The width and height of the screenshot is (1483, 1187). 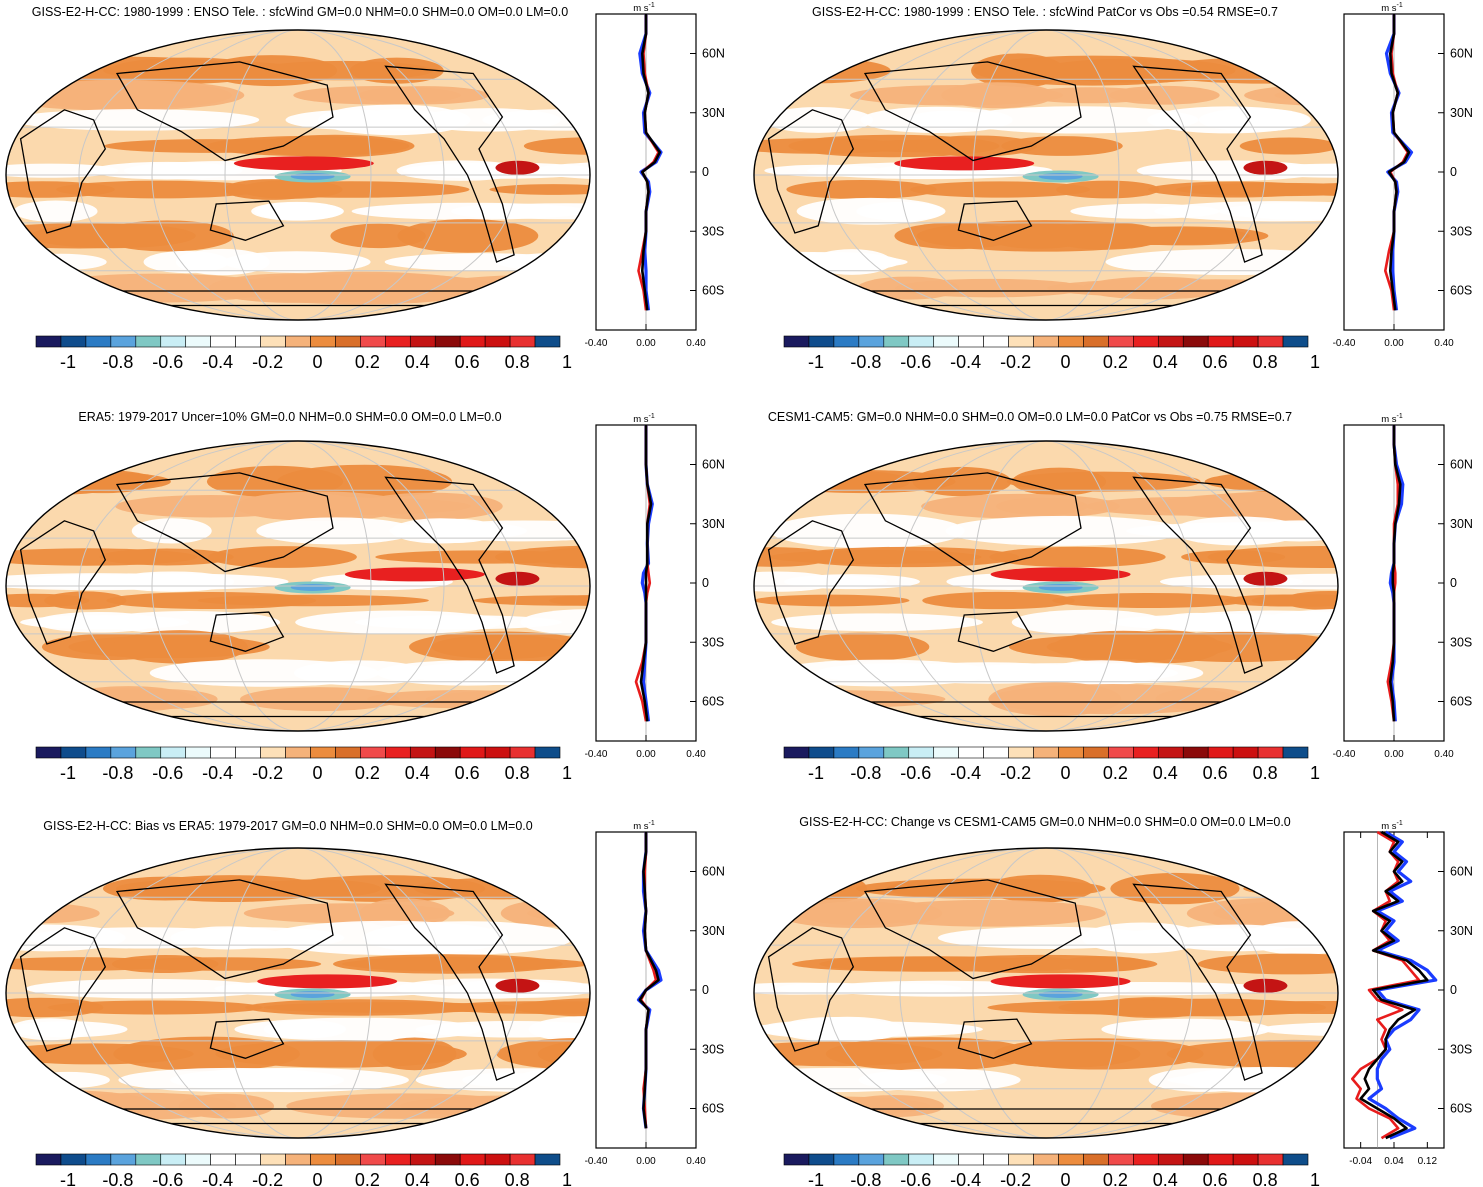 I want to click on colorbar-label: 0.6, so click(x=1215, y=362).